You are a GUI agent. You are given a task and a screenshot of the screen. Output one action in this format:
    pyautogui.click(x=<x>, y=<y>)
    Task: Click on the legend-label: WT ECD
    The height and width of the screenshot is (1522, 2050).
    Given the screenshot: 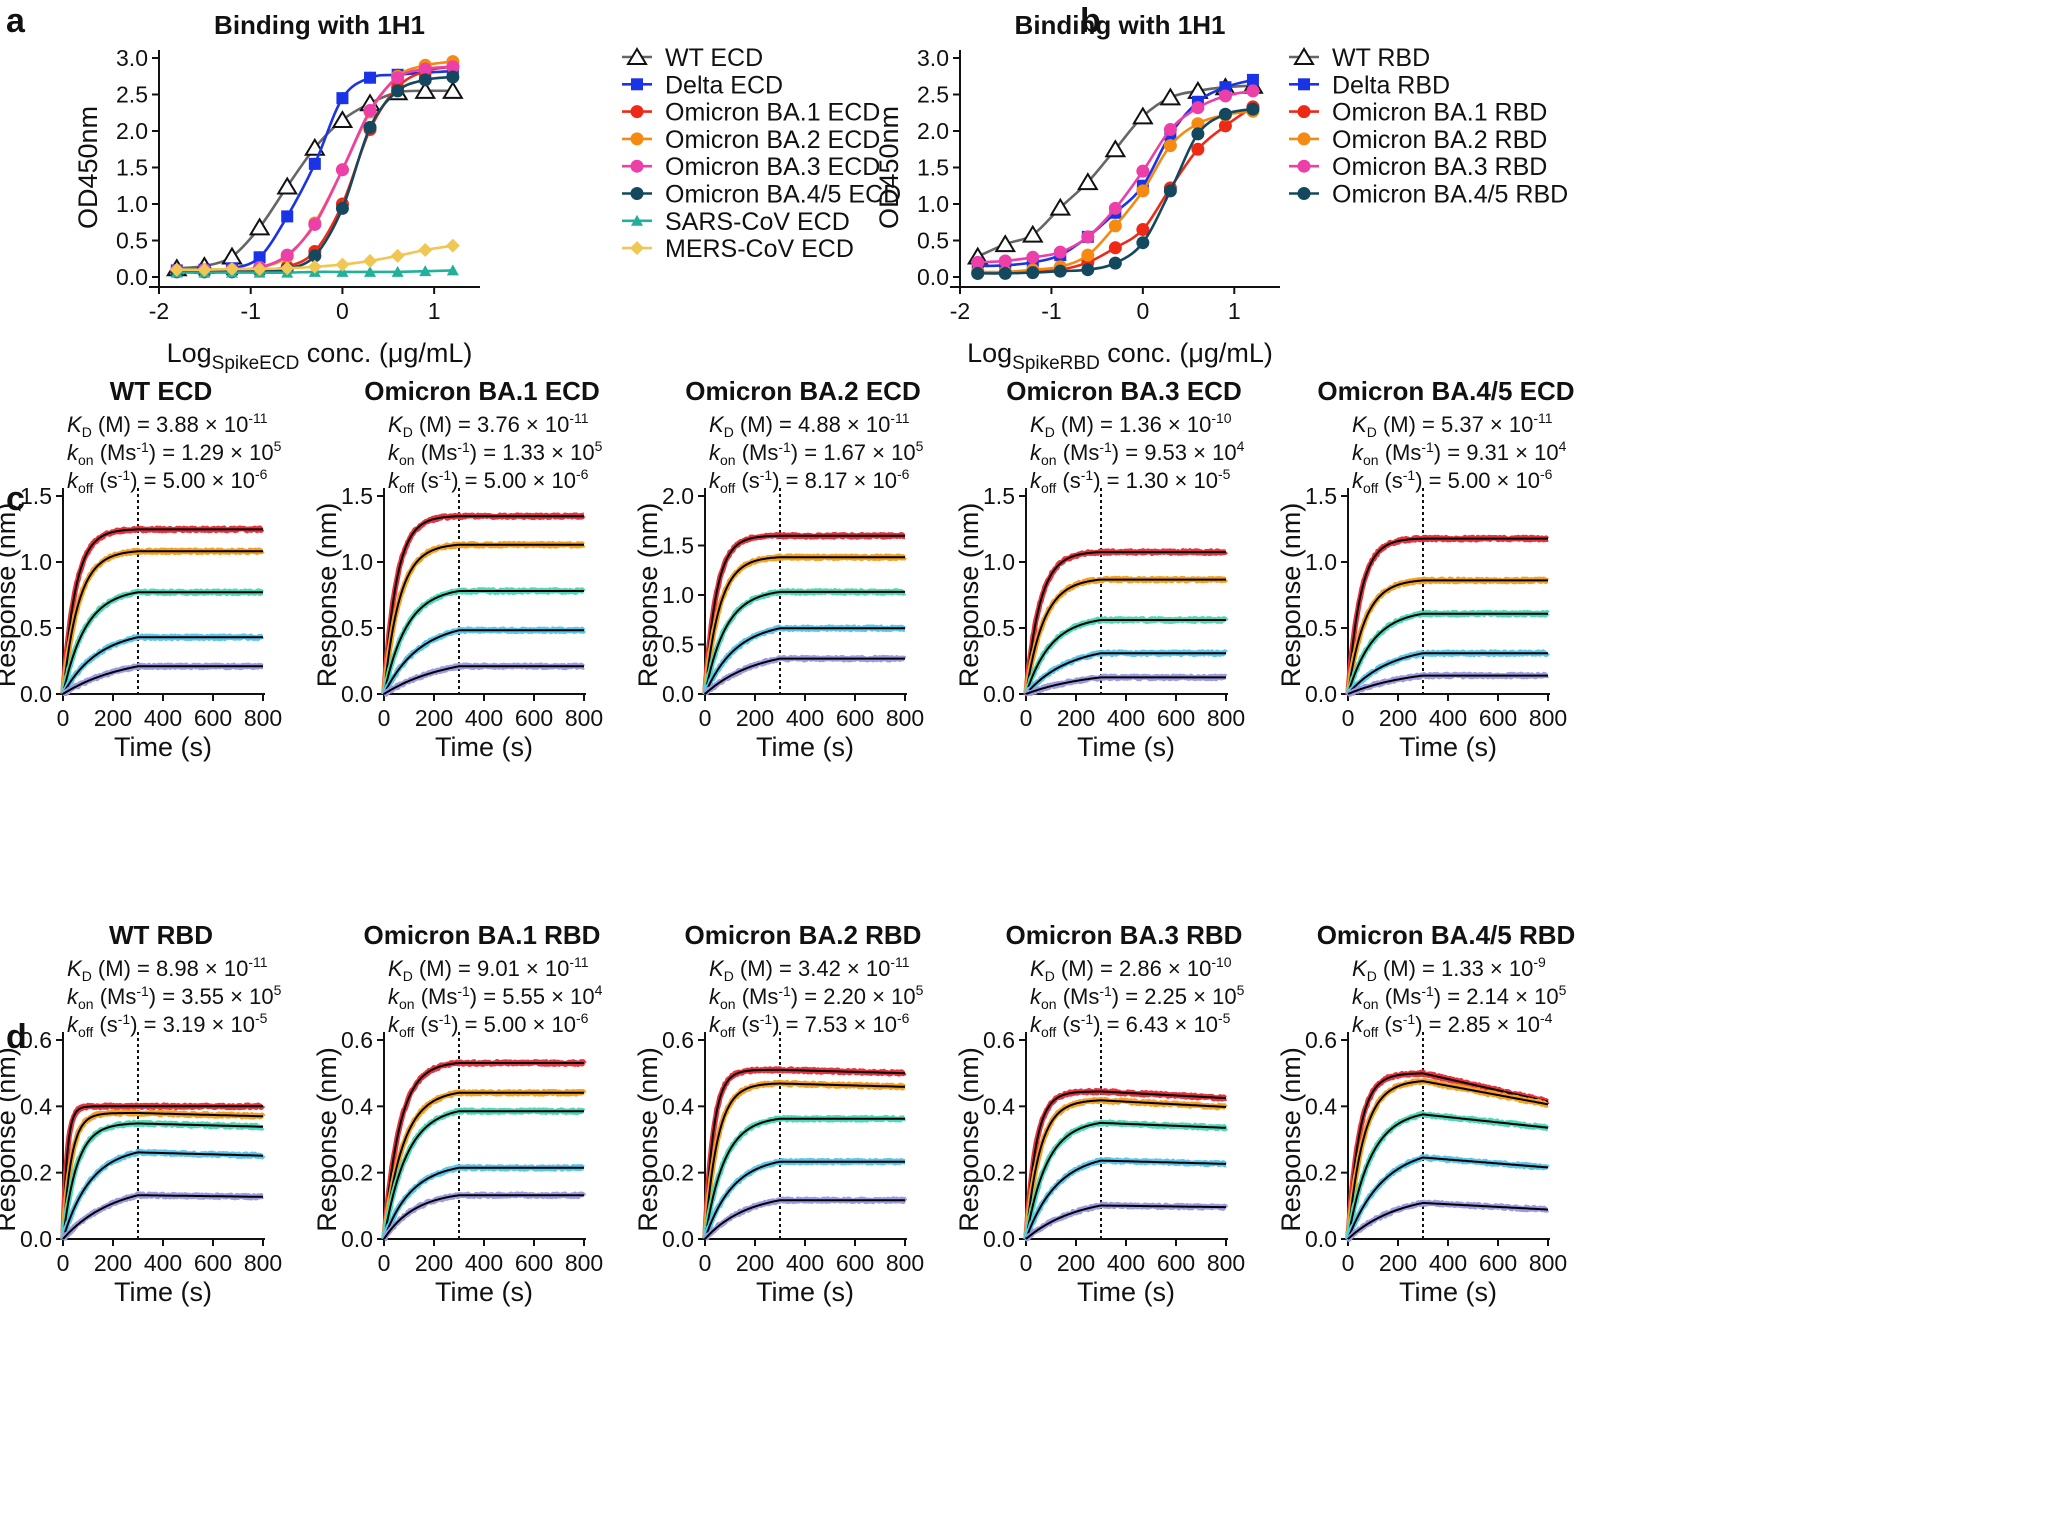 What is the action you would take?
    pyautogui.click(x=714, y=58)
    